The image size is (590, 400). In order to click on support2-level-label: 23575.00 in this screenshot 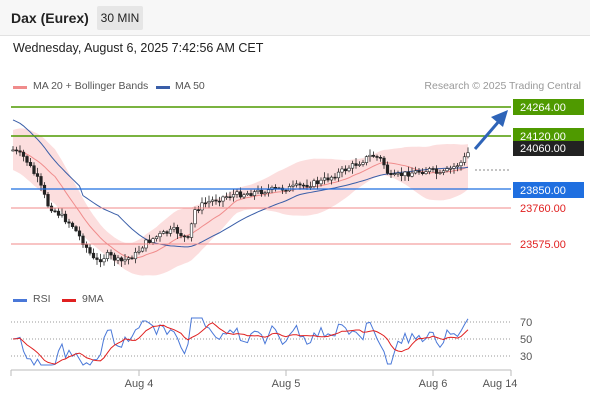, I will do `click(543, 245)`.